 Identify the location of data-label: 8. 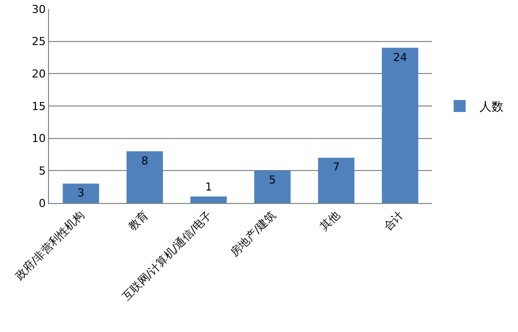
(144, 161).